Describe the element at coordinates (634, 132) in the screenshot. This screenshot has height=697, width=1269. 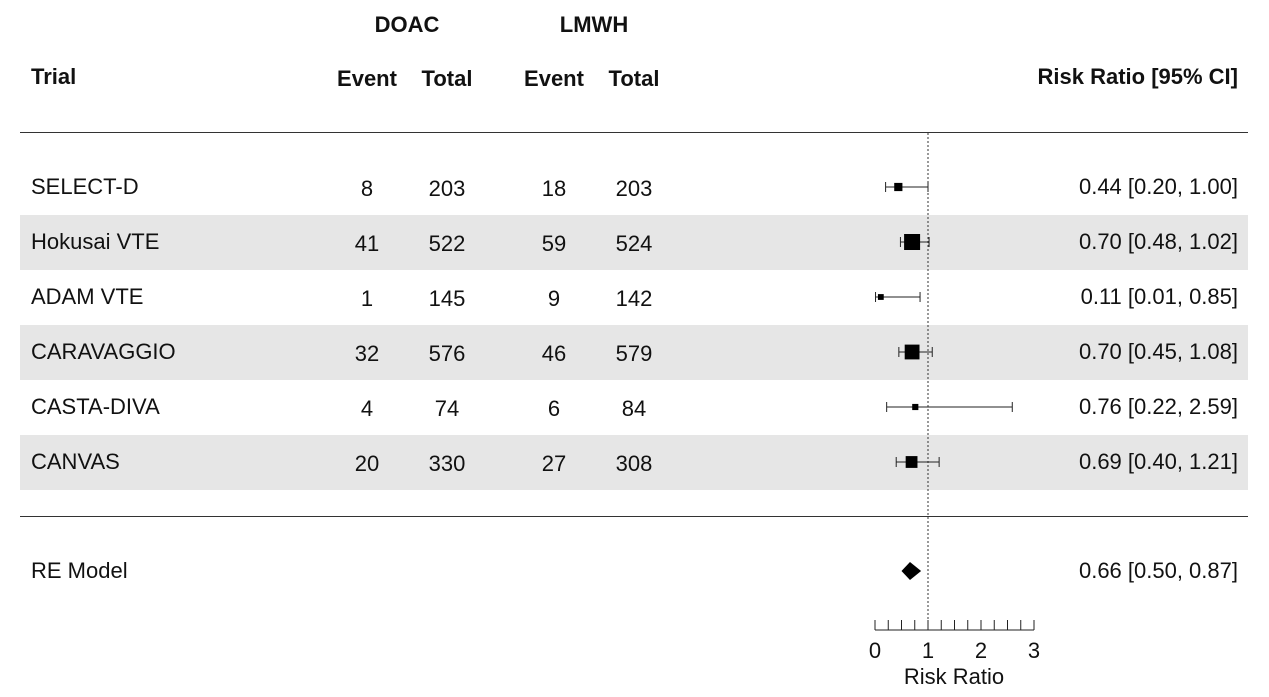
I see `header-divider` at that location.